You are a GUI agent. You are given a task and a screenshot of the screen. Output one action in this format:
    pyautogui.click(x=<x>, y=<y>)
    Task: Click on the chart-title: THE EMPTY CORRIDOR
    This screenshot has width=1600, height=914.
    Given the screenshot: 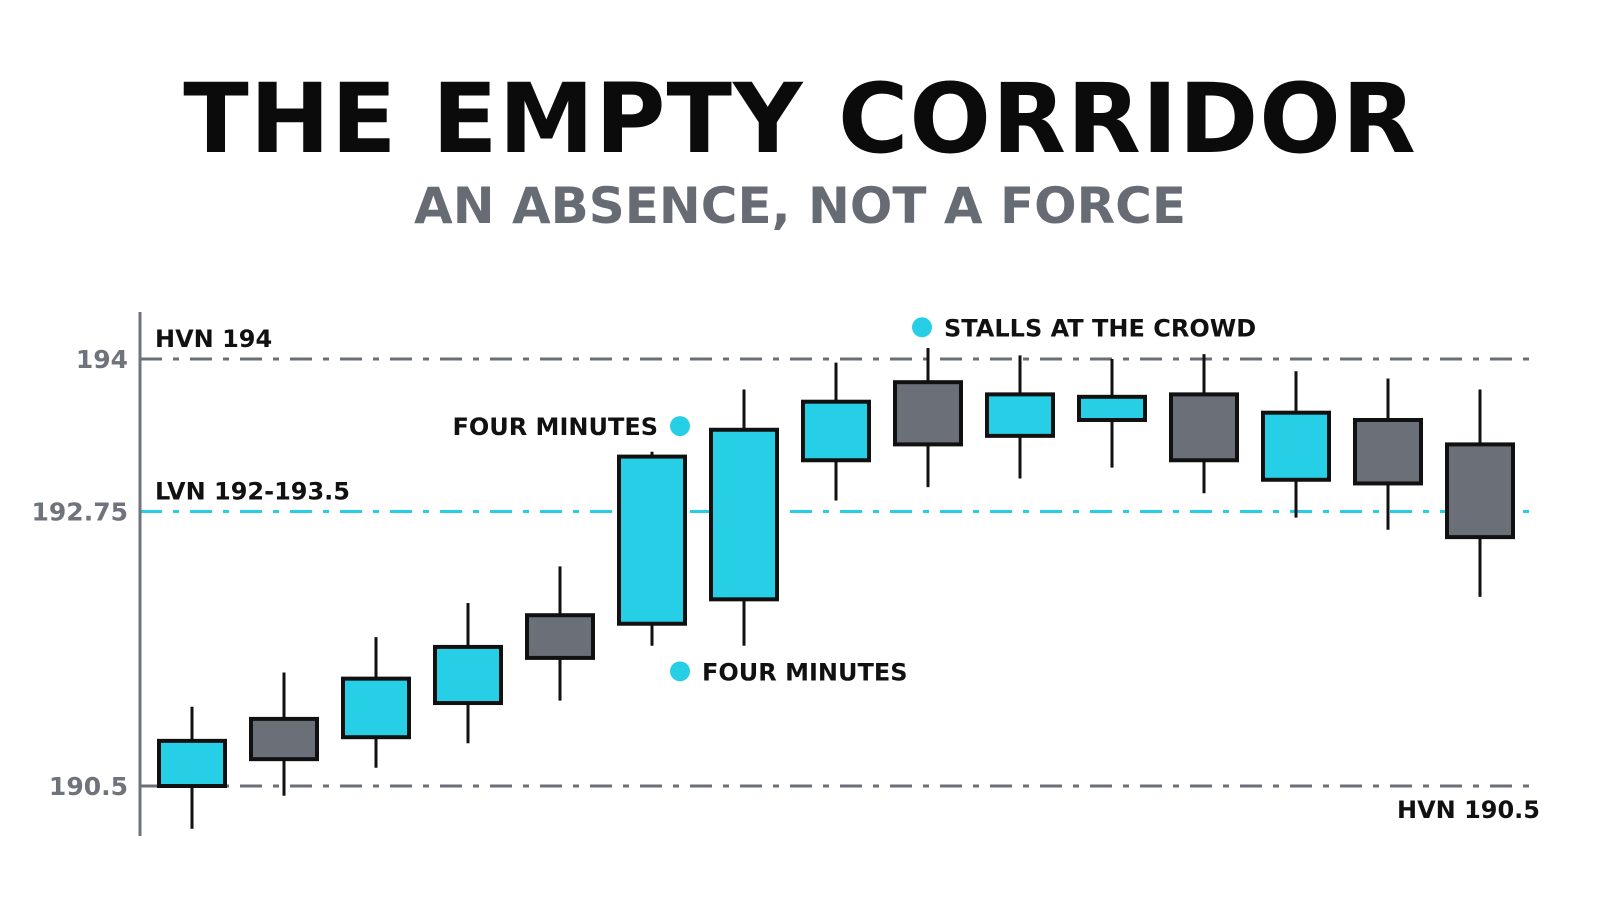 What is the action you would take?
    pyautogui.click(x=800, y=119)
    